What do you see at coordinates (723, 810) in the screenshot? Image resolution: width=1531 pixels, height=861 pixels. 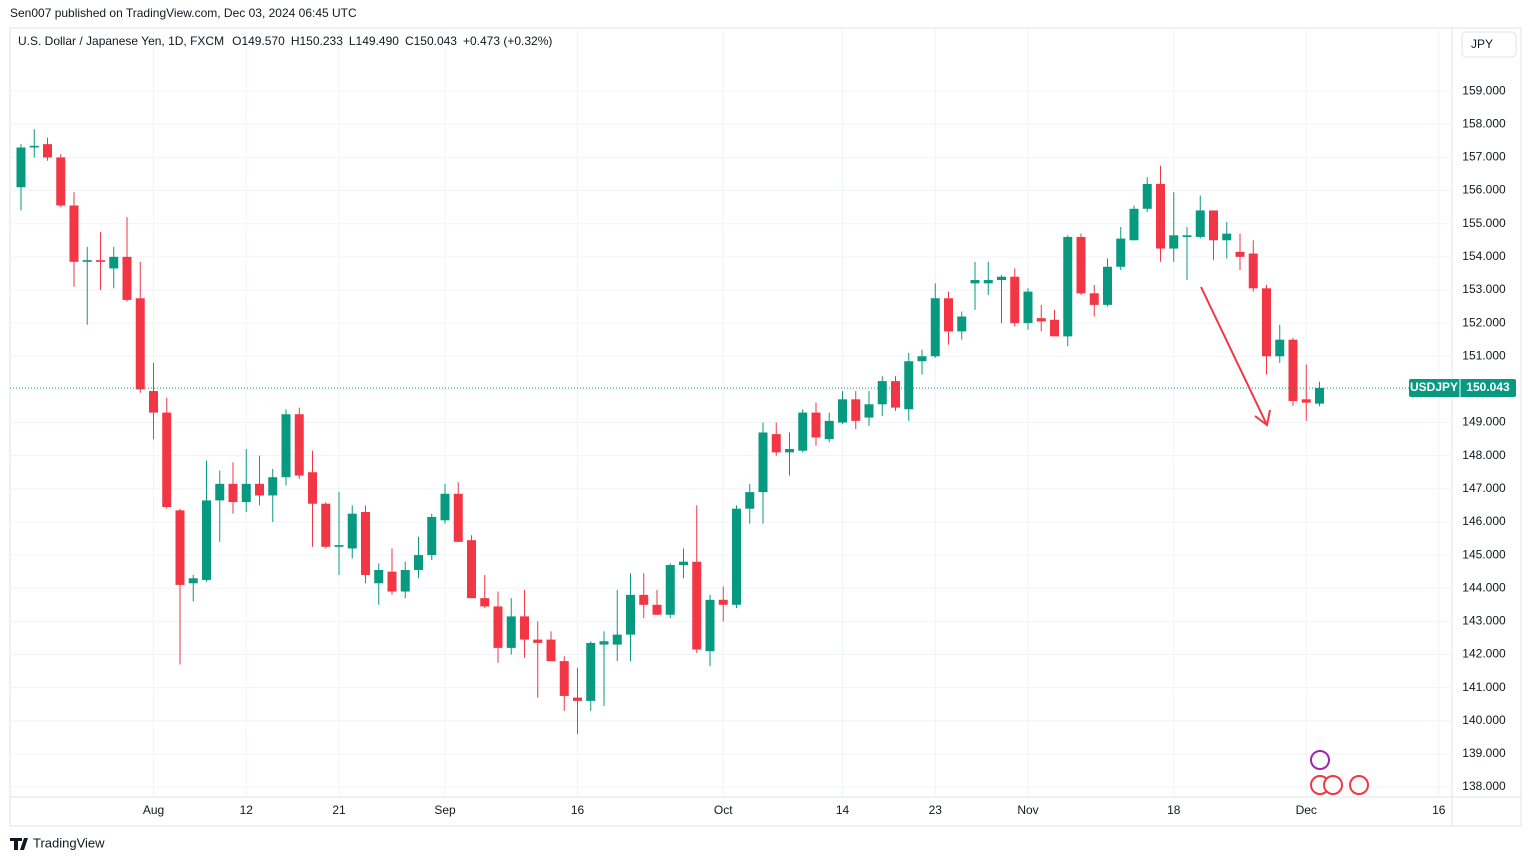 I see `x-tick-label: Oct` at bounding box center [723, 810].